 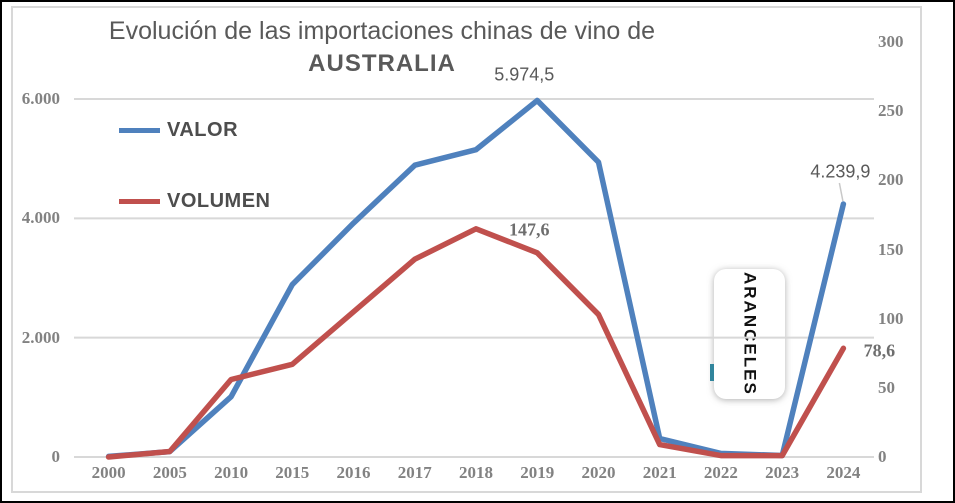 What do you see at coordinates (382, 63) in the screenshot?
I see `chart-title-line2: AUSTRALIA` at bounding box center [382, 63].